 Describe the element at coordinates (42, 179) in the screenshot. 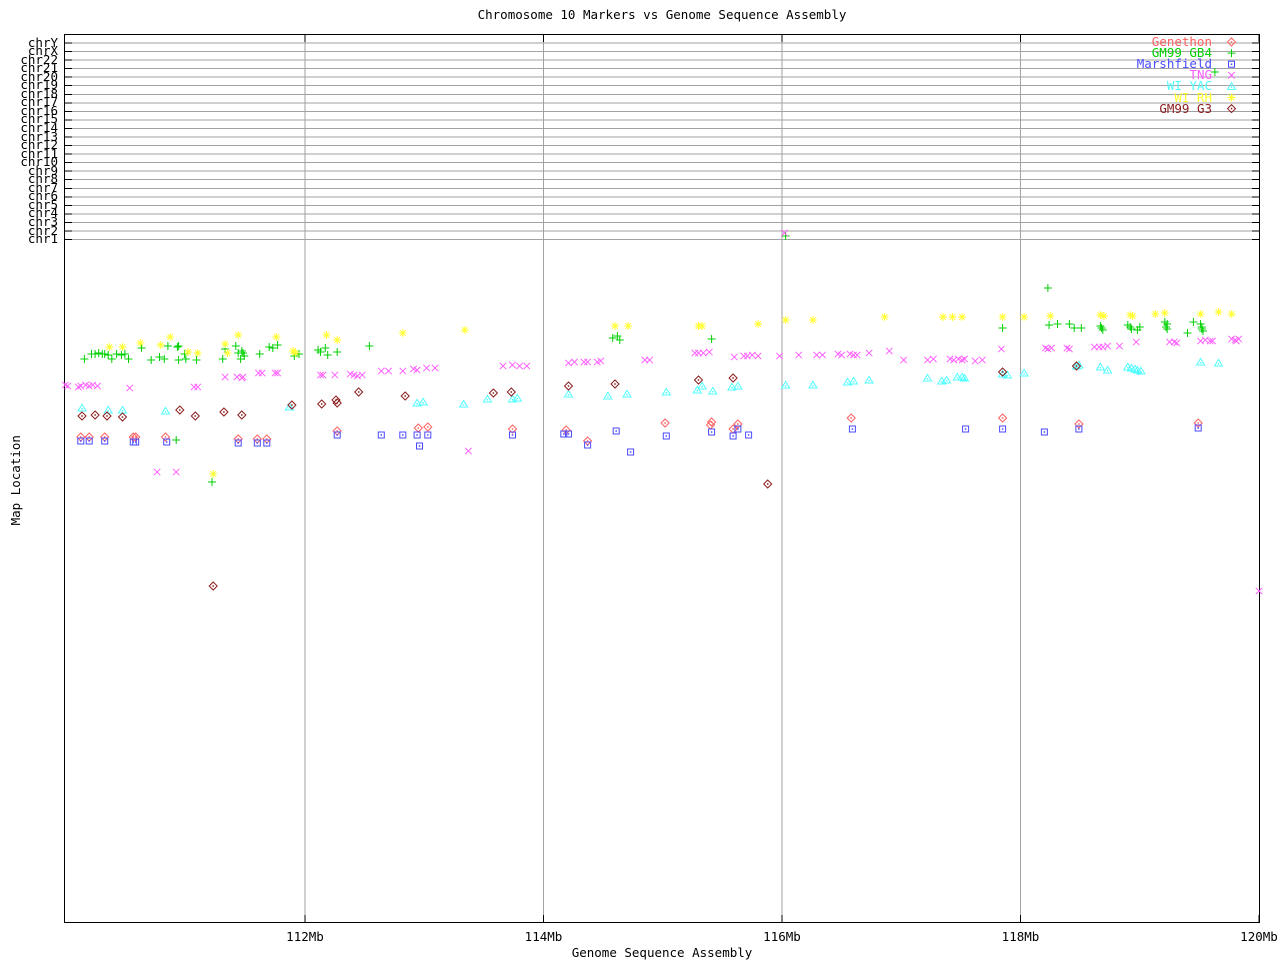

I see `chr-label-chr8: chr8` at that location.